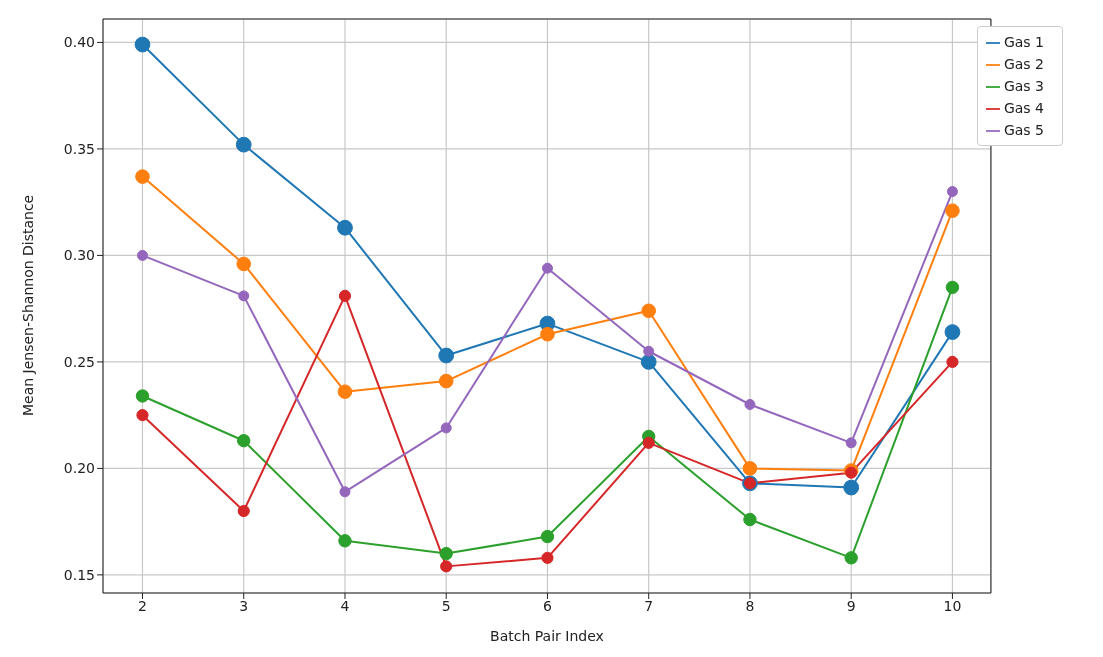 This screenshot has height=657, width=1103. What do you see at coordinates (1023, 108) in the screenshot?
I see `legend-label: Gas 4` at bounding box center [1023, 108].